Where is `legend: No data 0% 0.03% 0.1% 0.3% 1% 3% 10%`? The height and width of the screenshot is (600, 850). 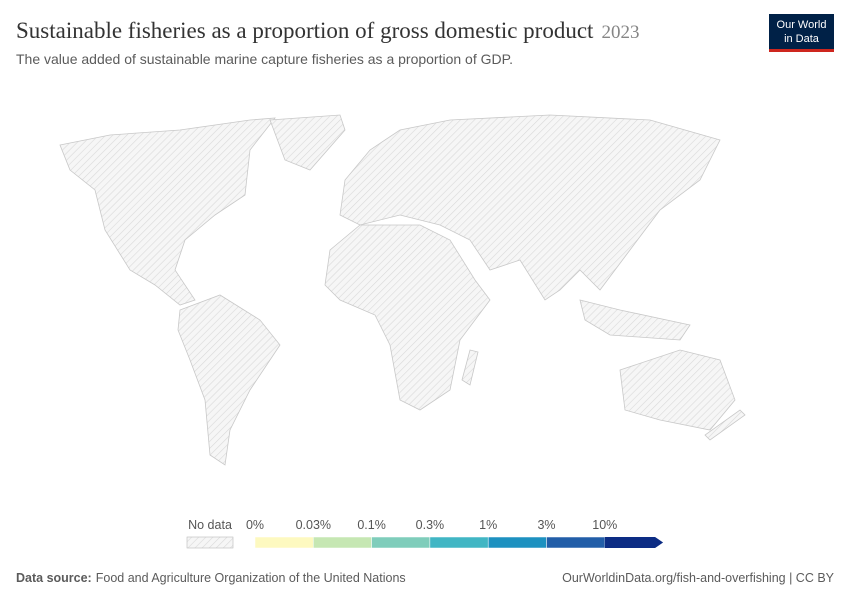
legend: No data 0% 0.03% 0.1% 0.3% 1% 3% 10% is located at coordinates (425, 533).